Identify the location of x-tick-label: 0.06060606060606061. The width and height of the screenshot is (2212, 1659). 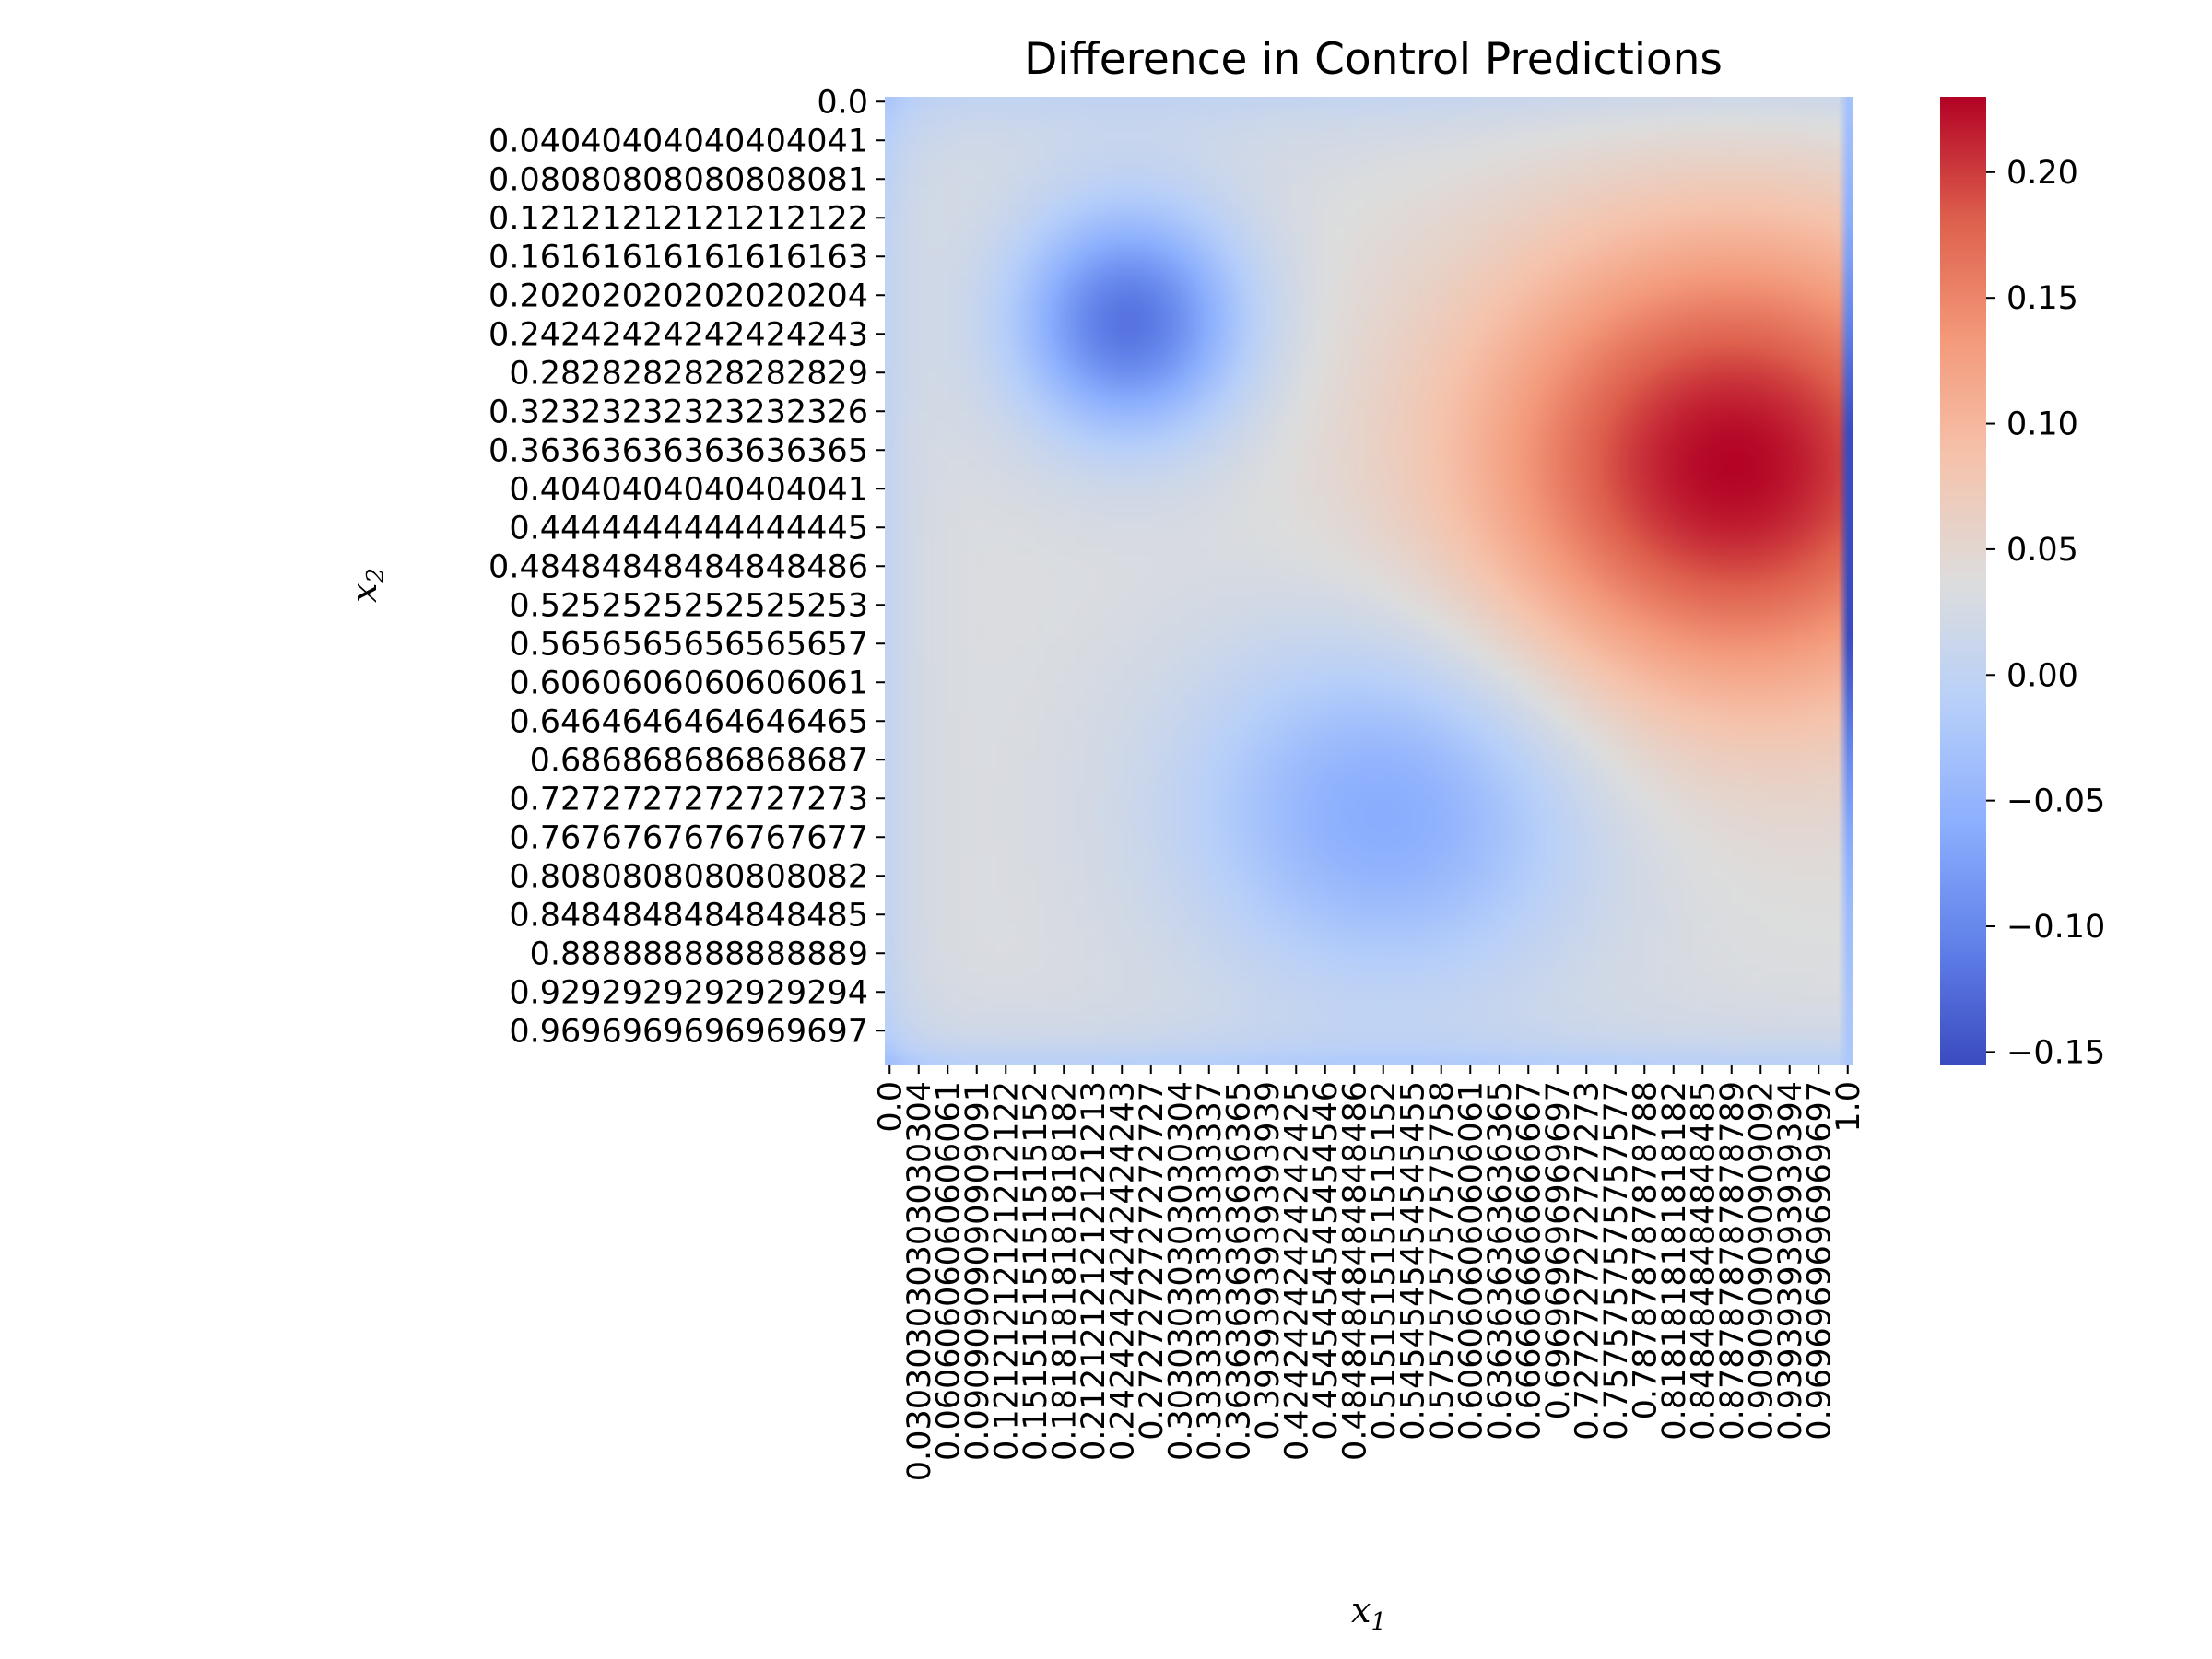
(948, 1271).